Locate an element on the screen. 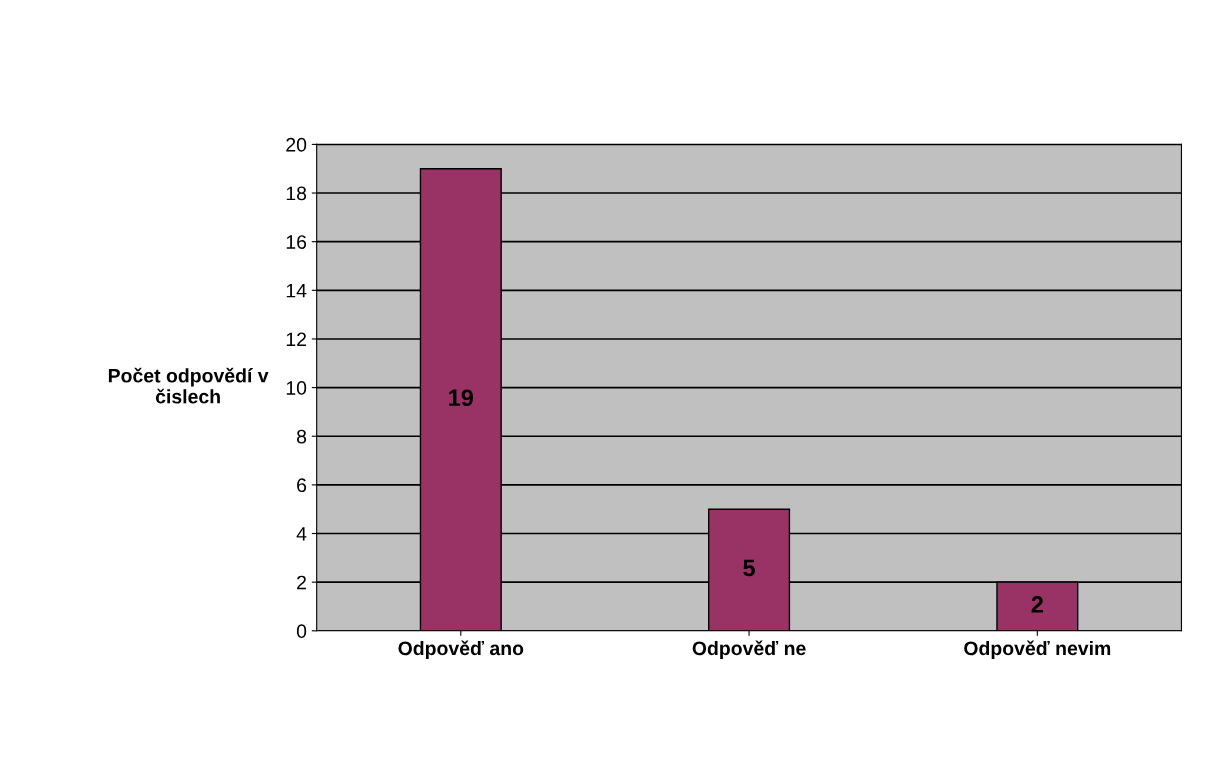 The image size is (1218, 760). x-tick-label: Odpověď nevim is located at coordinates (1037, 650).